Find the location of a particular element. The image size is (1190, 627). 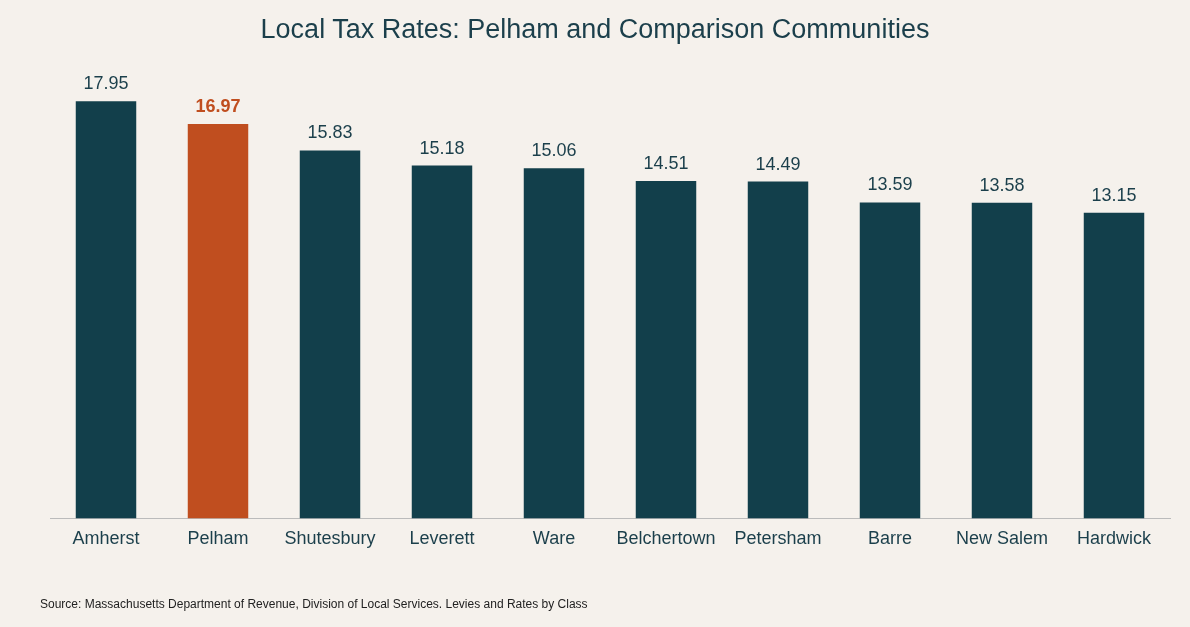

data-label: 17.95 is located at coordinates (106, 83).